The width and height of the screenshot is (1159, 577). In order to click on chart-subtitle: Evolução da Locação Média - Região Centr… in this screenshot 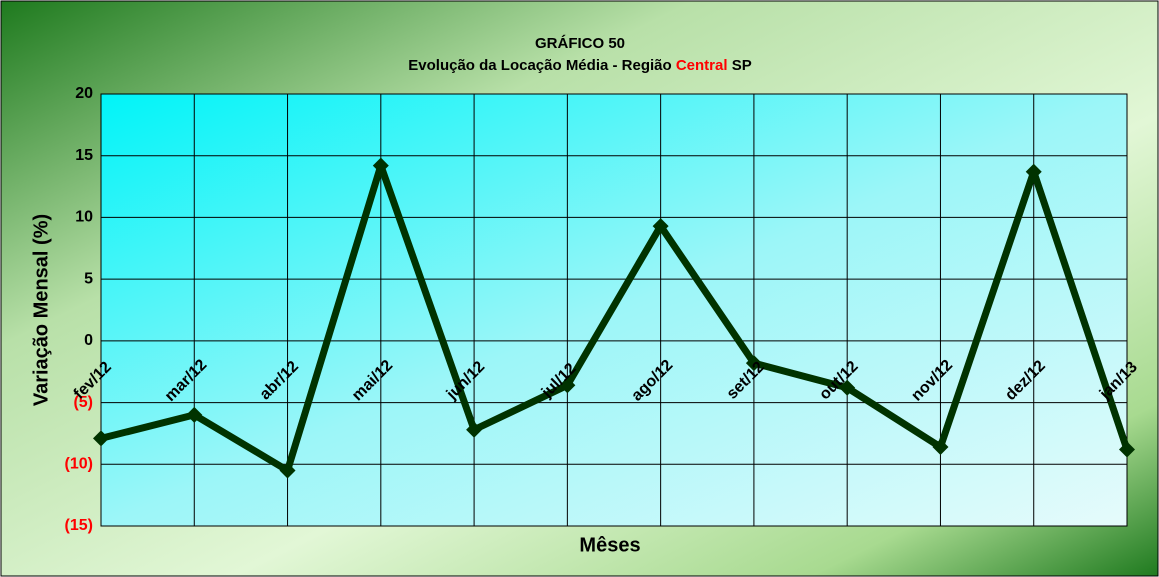, I will do `click(579, 65)`.